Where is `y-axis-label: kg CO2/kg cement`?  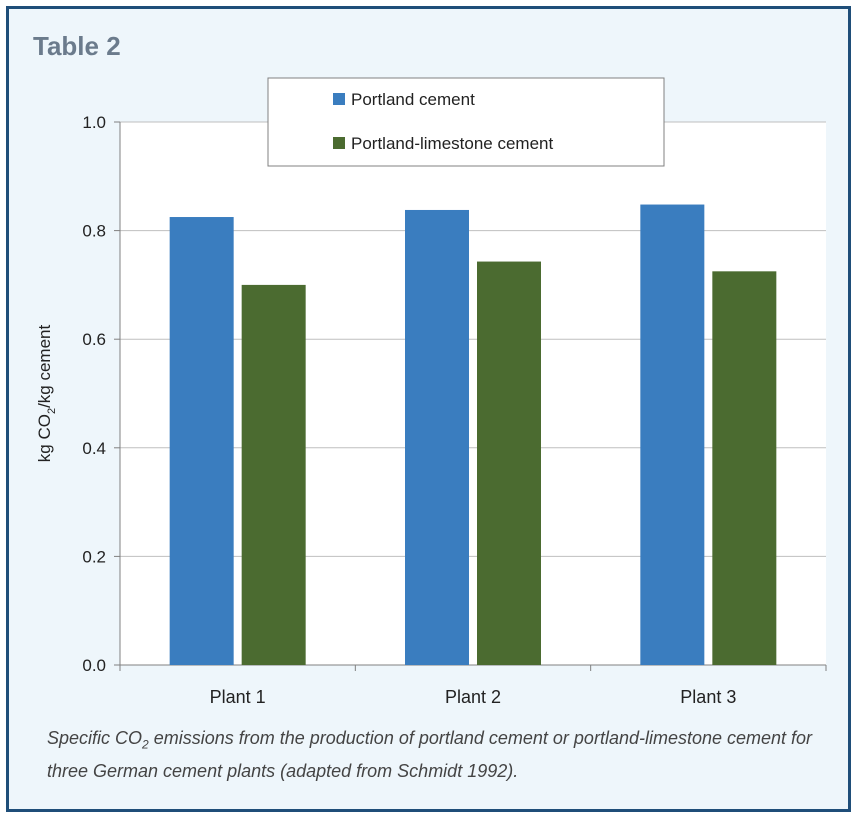 y-axis-label: kg CO2/kg cement is located at coordinates (46, 393).